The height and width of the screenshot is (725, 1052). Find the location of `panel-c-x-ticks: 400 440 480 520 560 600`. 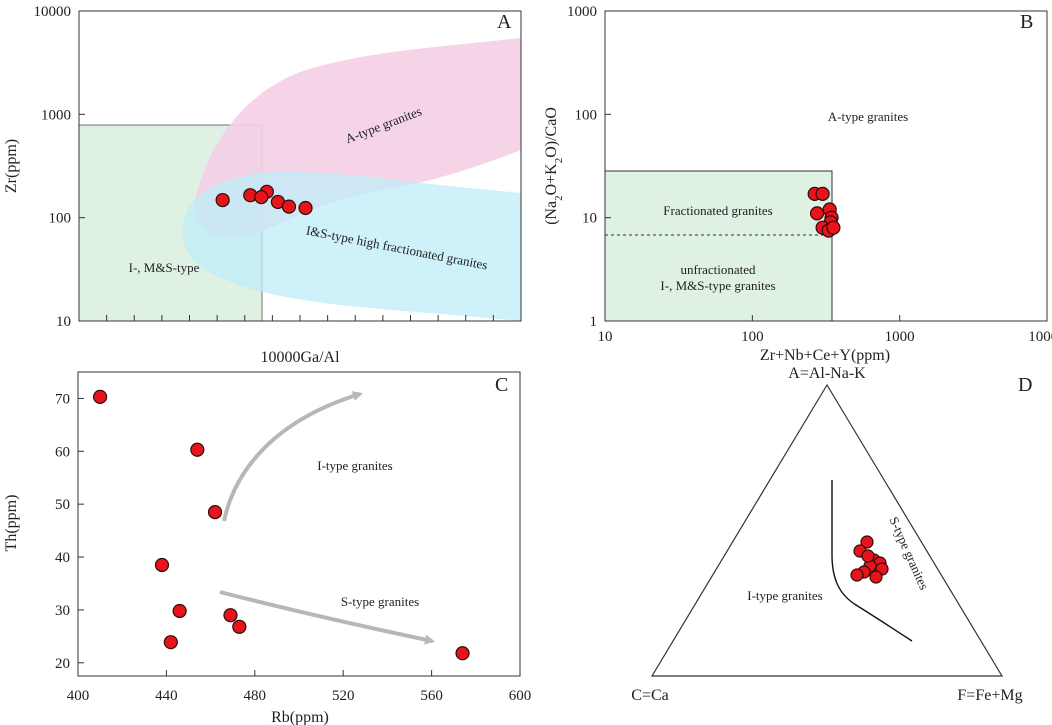

panel-c-x-ticks: 400 440 480 520 560 600 is located at coordinates (299, 687).